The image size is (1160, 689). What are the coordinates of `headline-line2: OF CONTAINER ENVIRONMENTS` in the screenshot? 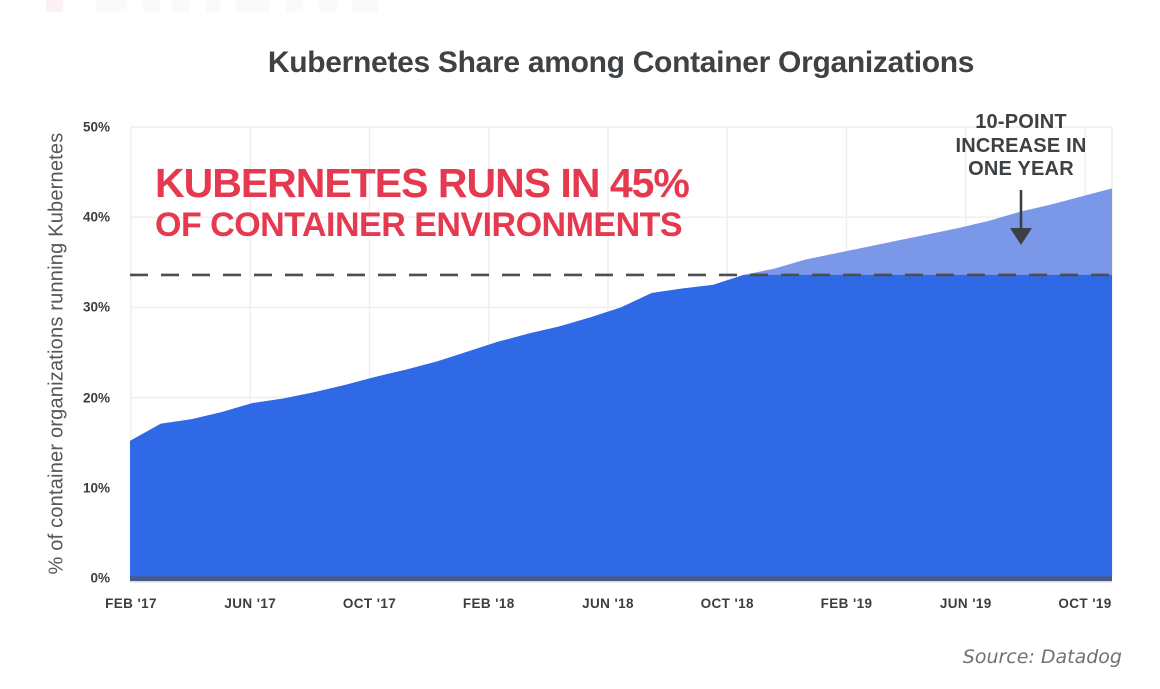 It's located at (419, 225).